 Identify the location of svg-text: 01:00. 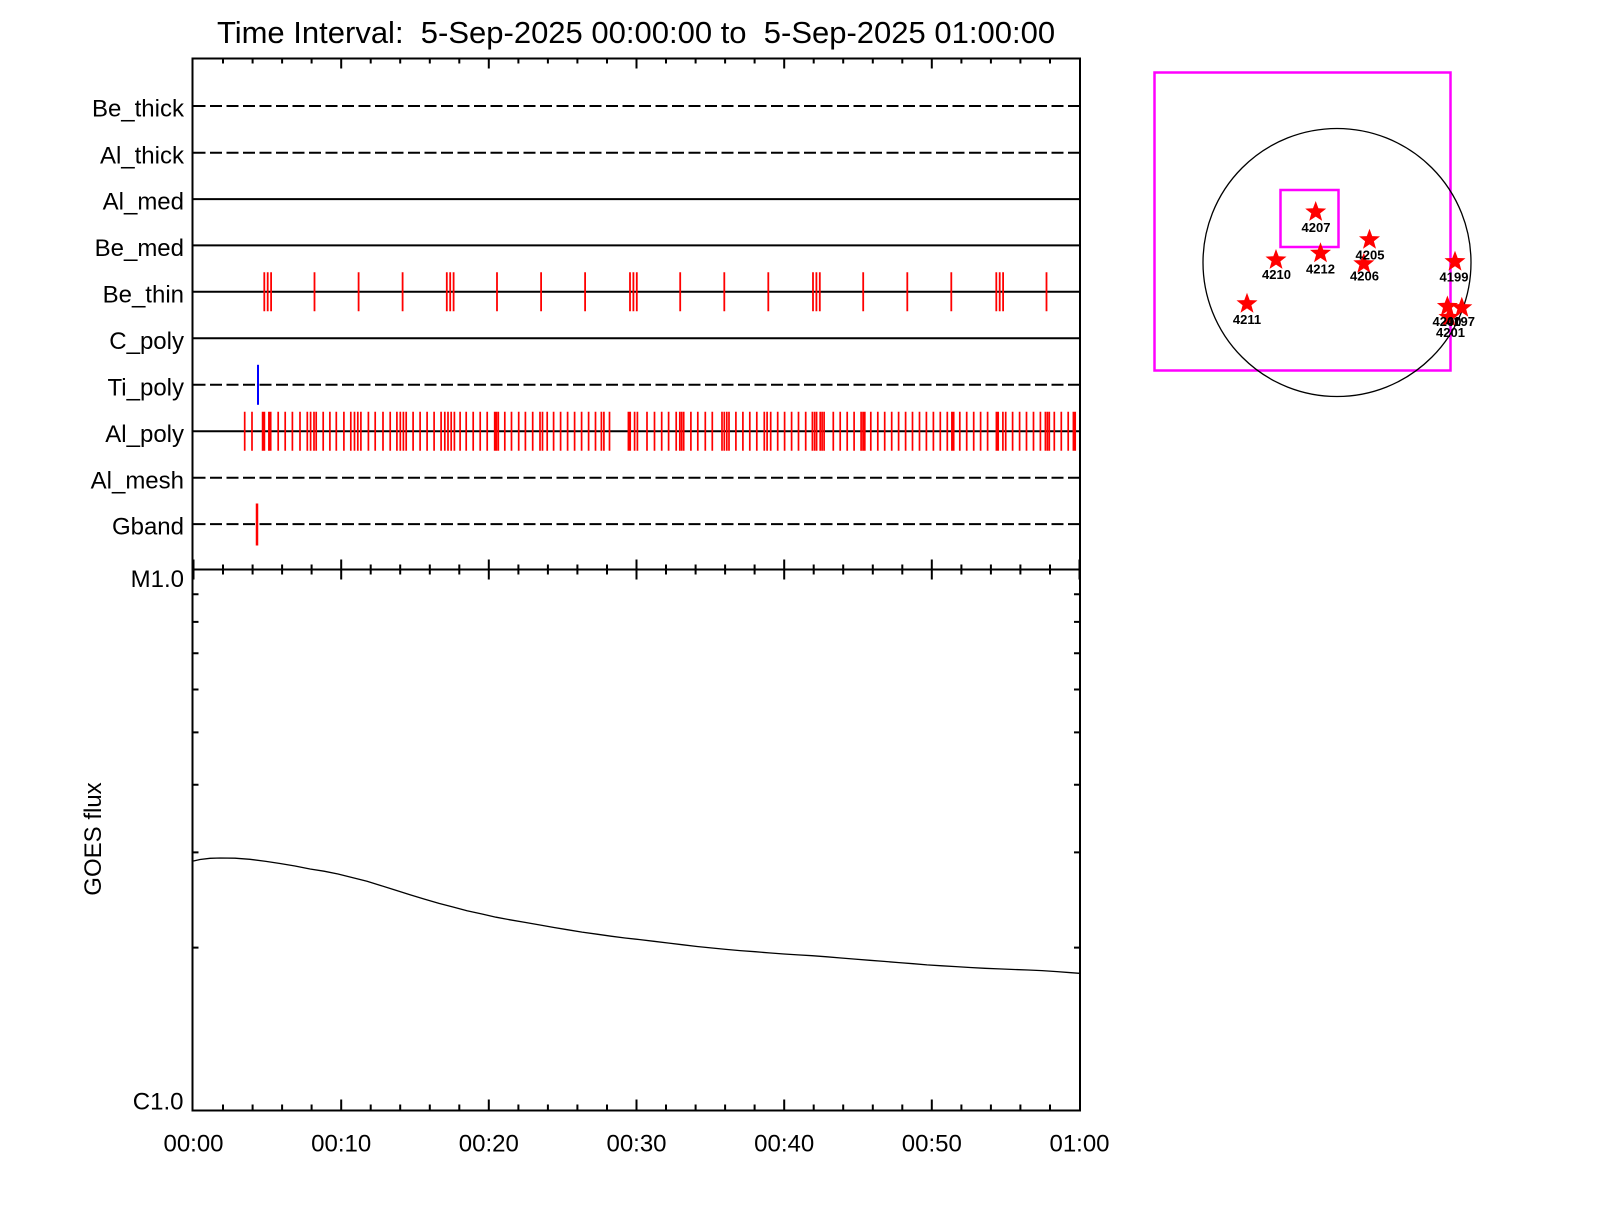
(1079, 1144).